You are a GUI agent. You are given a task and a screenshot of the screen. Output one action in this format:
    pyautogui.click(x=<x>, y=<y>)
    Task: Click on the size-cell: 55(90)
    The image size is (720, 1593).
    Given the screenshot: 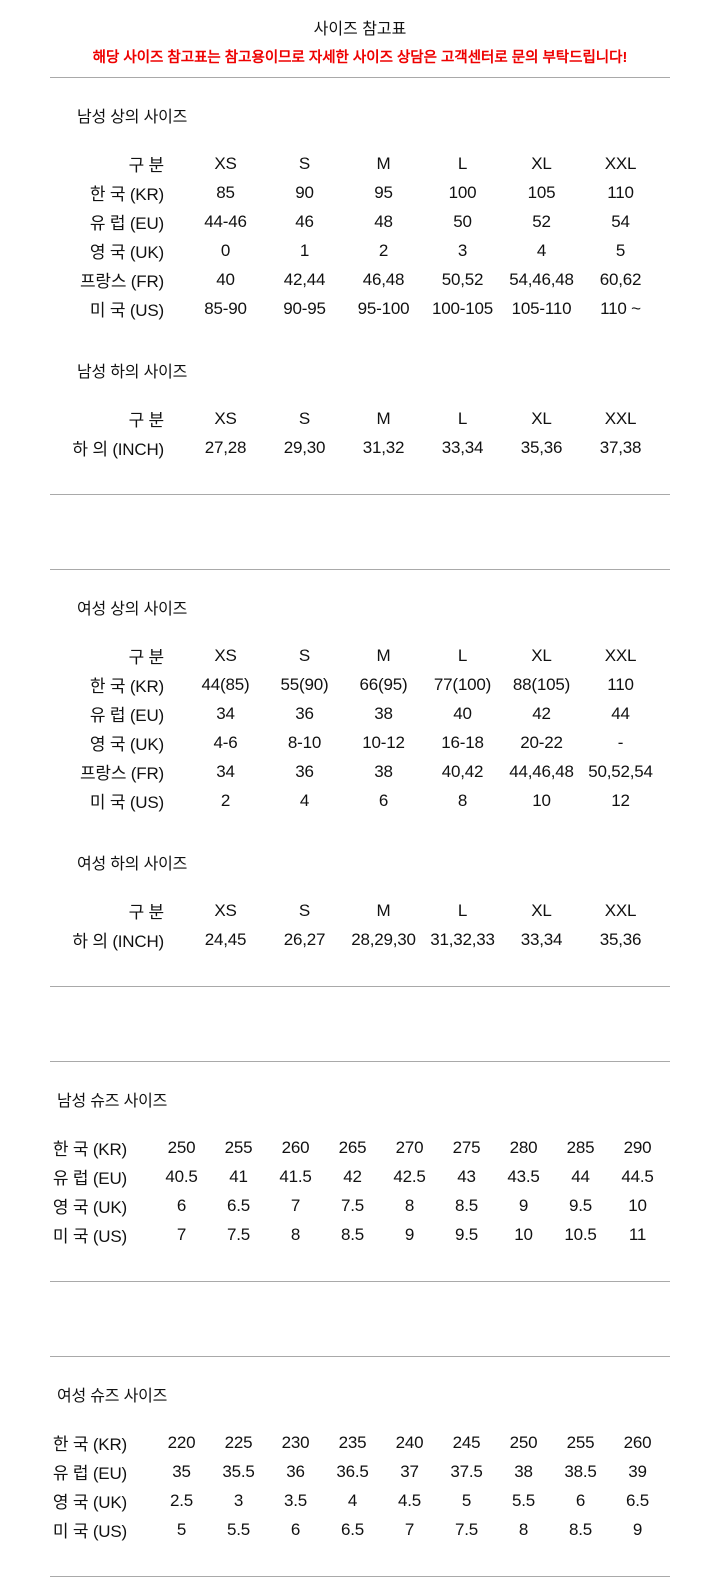 What is the action you would take?
    pyautogui.click(x=304, y=684)
    